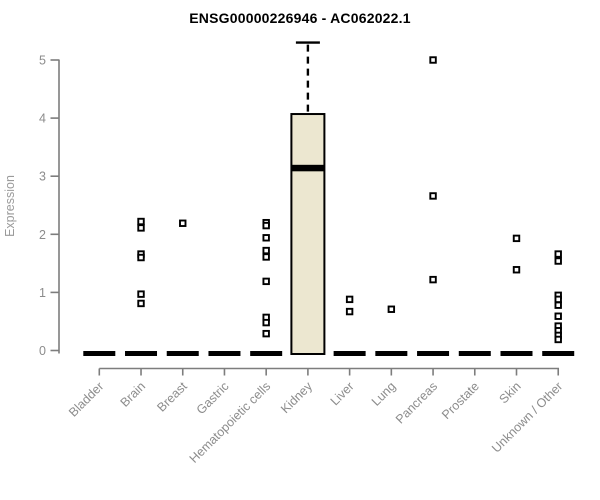 This screenshot has width=600, height=500. What do you see at coordinates (172, 397) in the screenshot?
I see `x-axis-label: Breast` at bounding box center [172, 397].